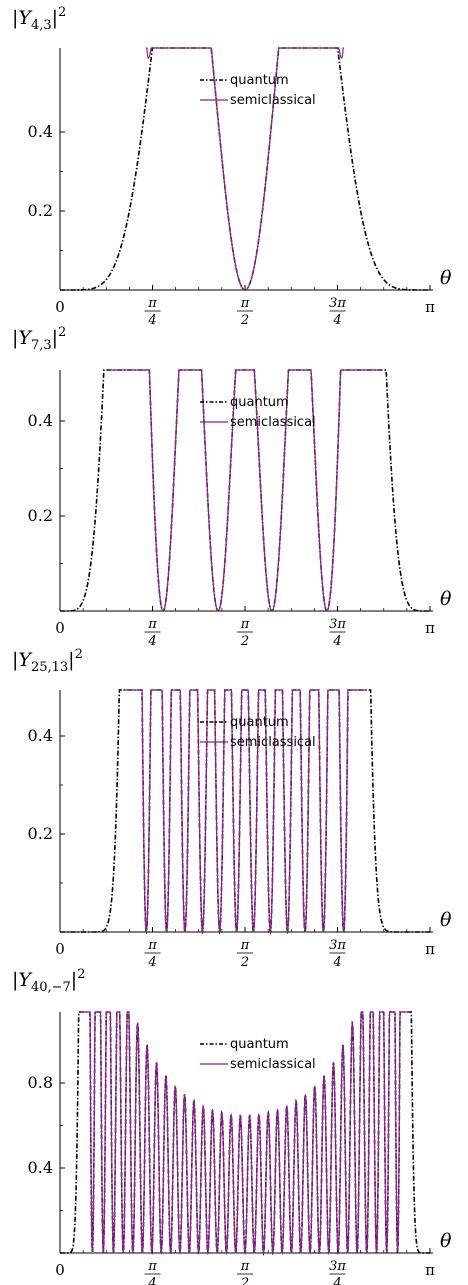 The height and width of the screenshot is (1285, 468). I want to click on panel-title: |Y4,3|2, so click(39, 19).